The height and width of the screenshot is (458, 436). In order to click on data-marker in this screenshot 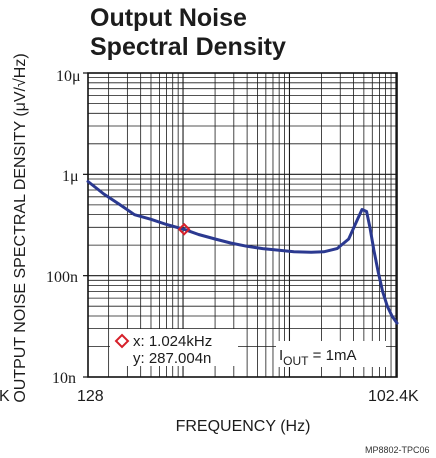, I will do `click(184, 229)`.